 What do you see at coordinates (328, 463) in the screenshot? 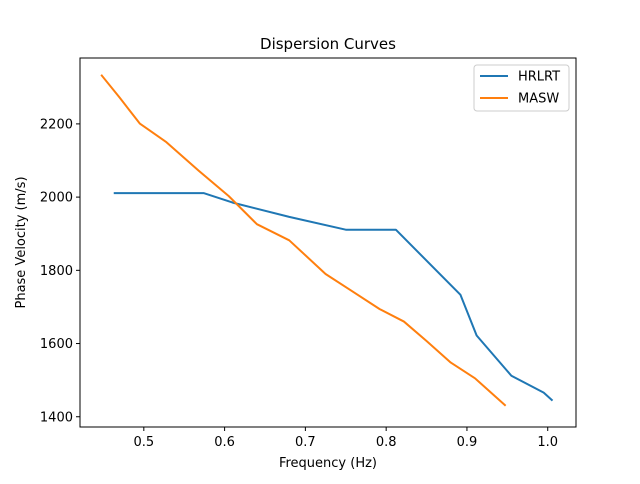
I see `x-axis-label: Frequency (Hz)` at bounding box center [328, 463].